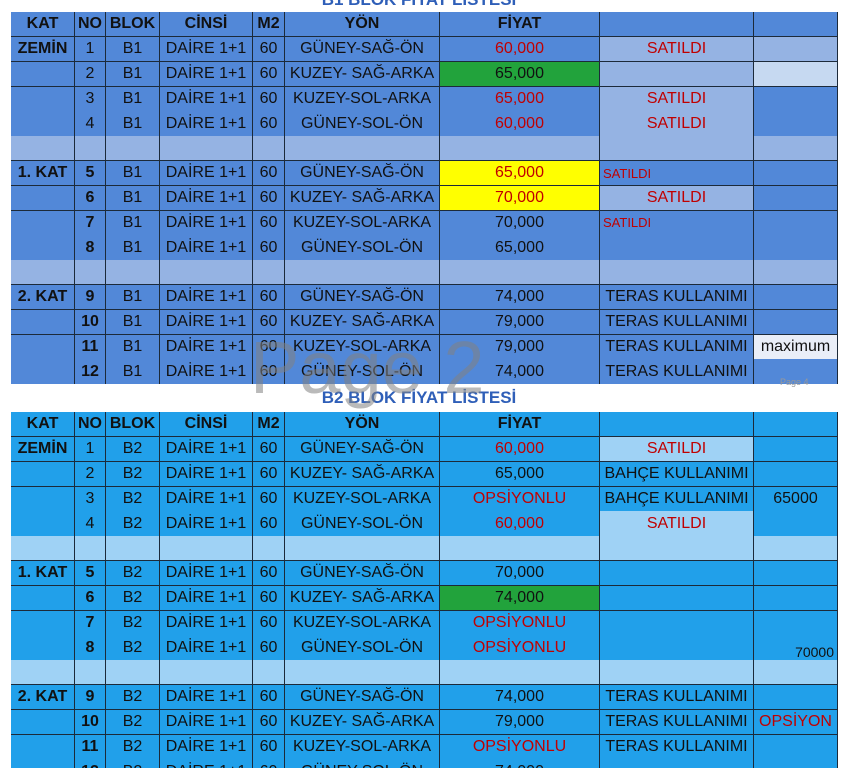  I want to click on table-cell: maximum, so click(796, 347).